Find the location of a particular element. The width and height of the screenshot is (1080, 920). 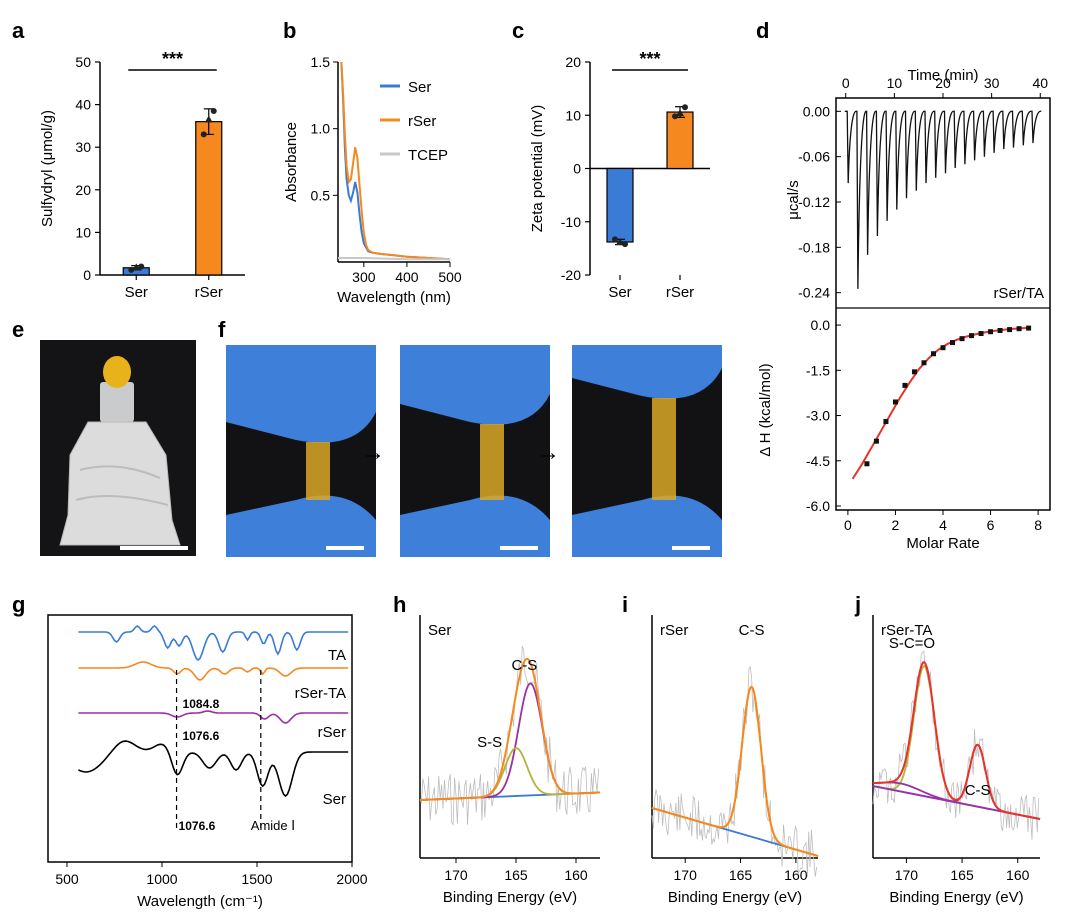

panel-h-chart: 170 165 160 Binding Energy (eV) Ser C-S S-S is located at coordinates (510, 760).